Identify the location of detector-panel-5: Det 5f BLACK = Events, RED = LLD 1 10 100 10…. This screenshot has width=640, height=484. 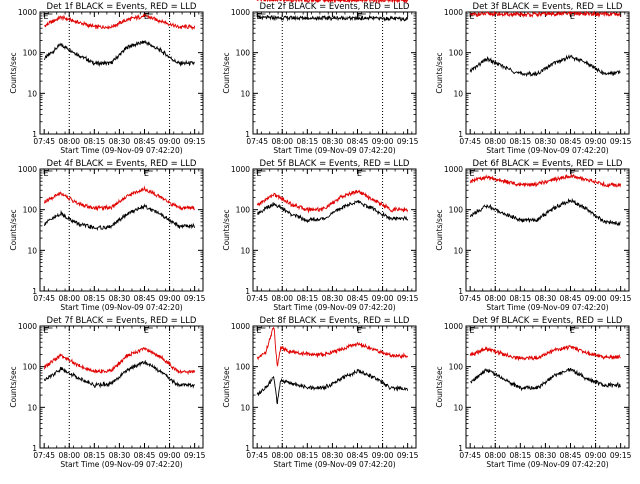
(320, 235).